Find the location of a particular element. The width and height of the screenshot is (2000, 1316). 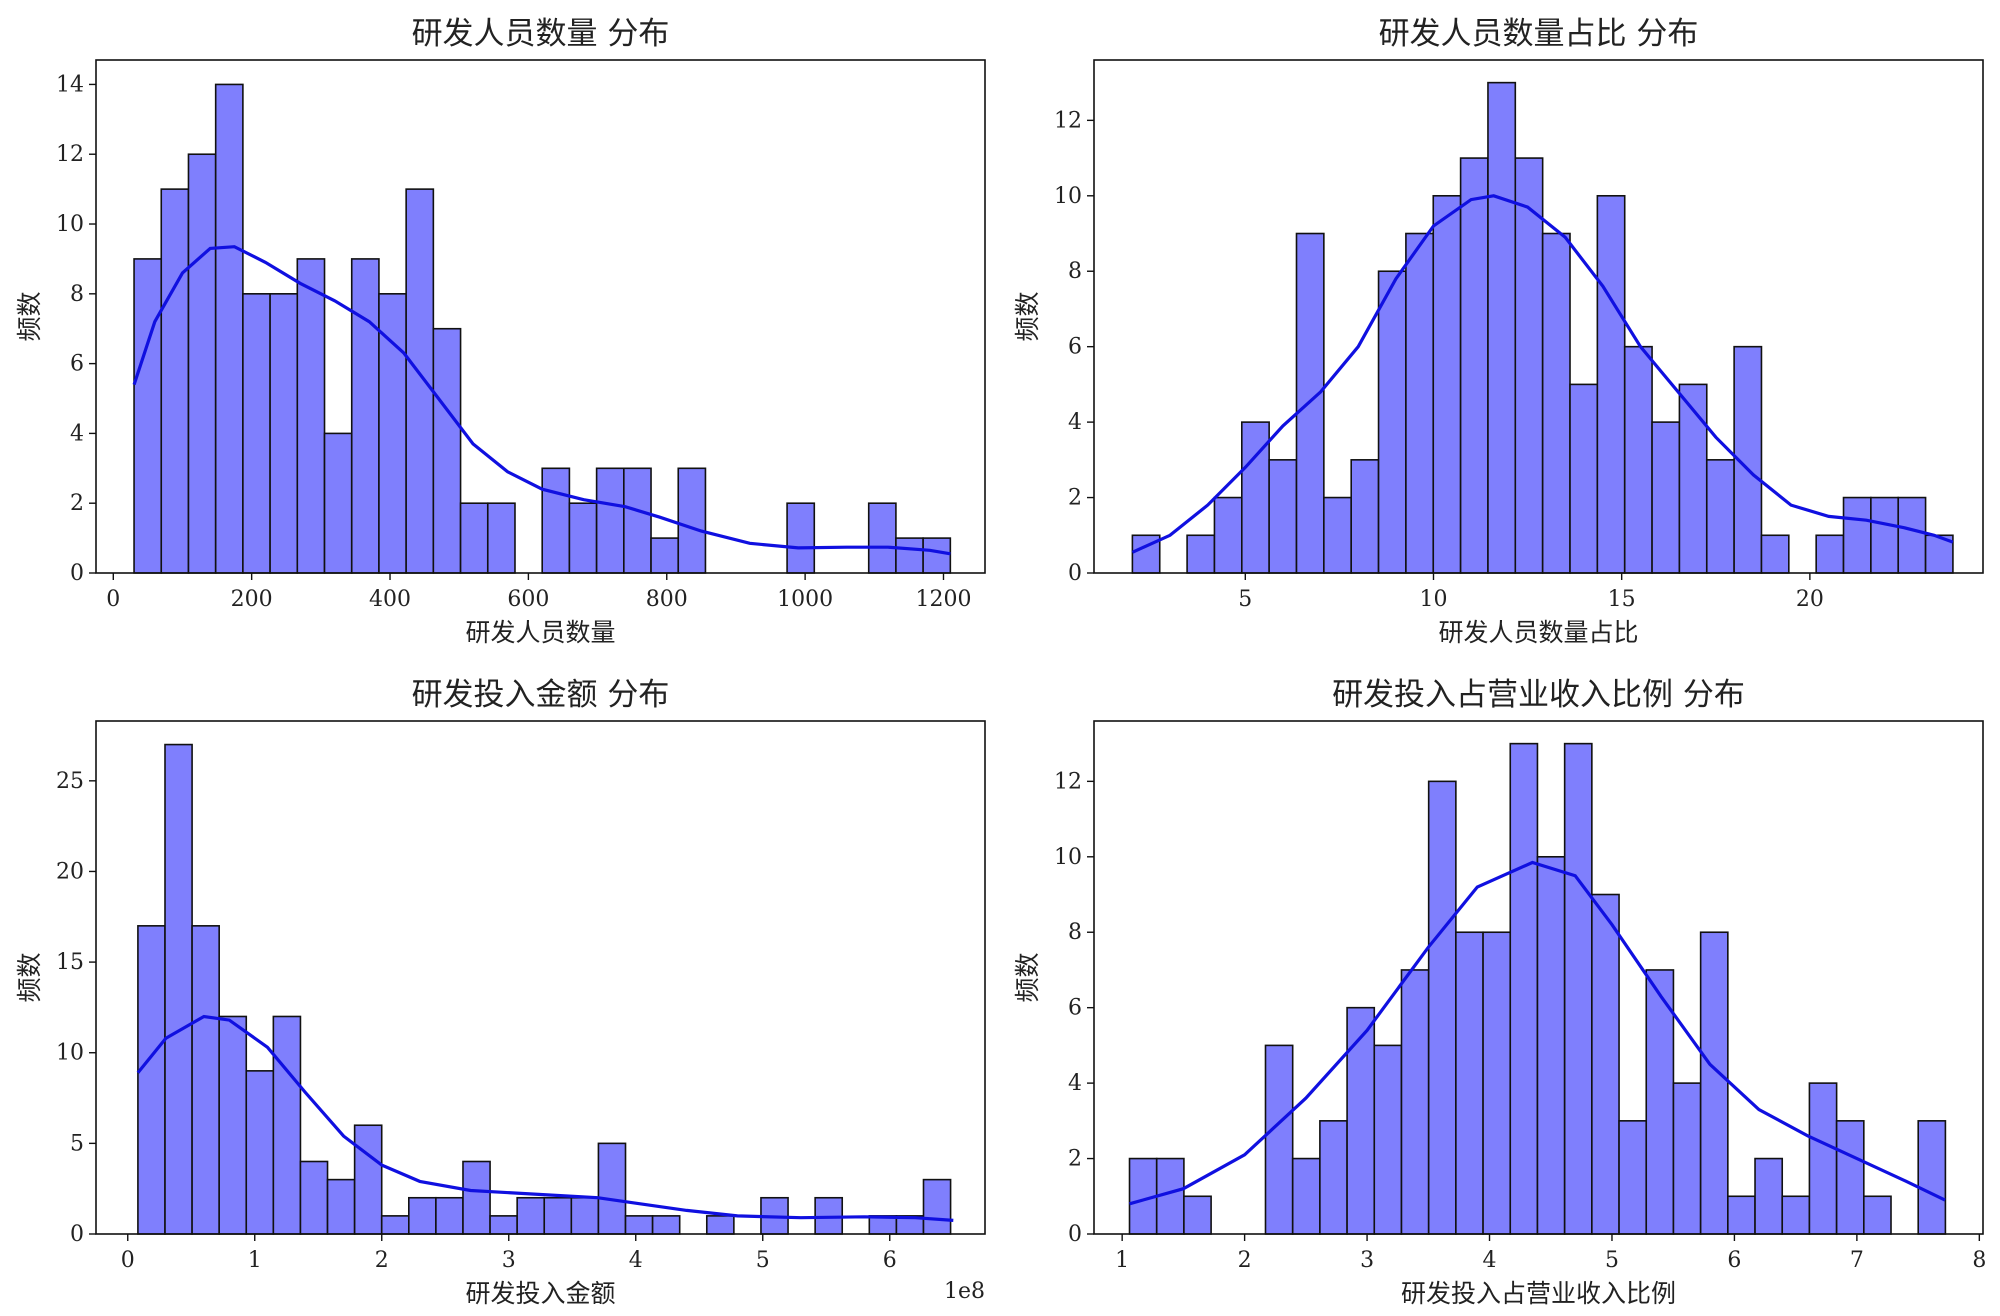

x-axis-label: 研发人员数量 is located at coordinates (540, 632).